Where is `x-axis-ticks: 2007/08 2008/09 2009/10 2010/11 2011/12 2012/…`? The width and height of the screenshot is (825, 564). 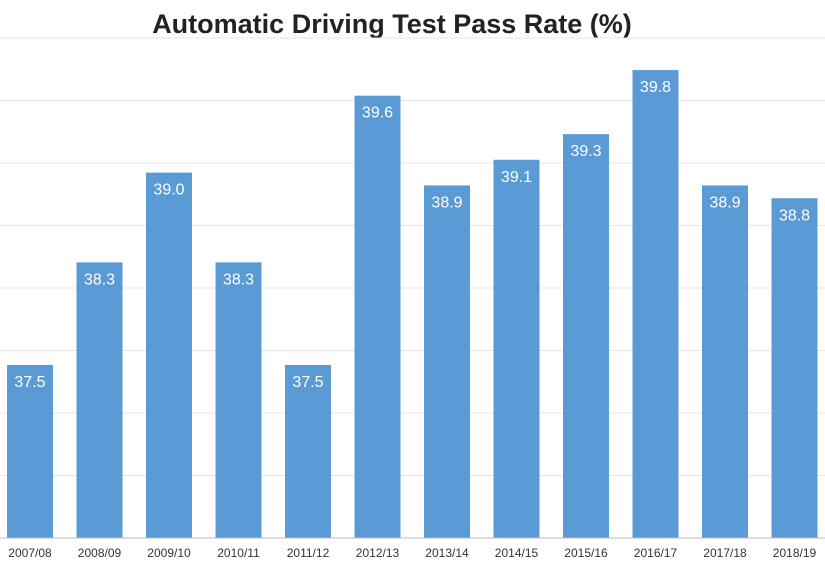
x-axis-ticks: 2007/08 2008/09 2009/10 2010/11 2011/12 2012/… is located at coordinates (412, 553).